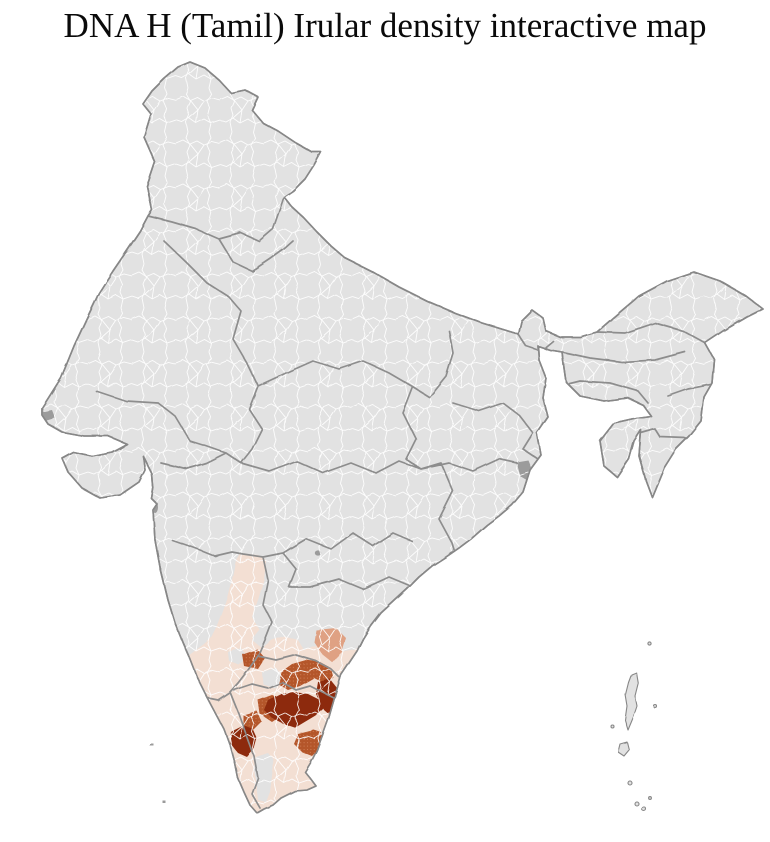 Image resolution: width=770 pixels, height=842 pixels. I want to click on lakshadweep-islands, so click(157, 773).